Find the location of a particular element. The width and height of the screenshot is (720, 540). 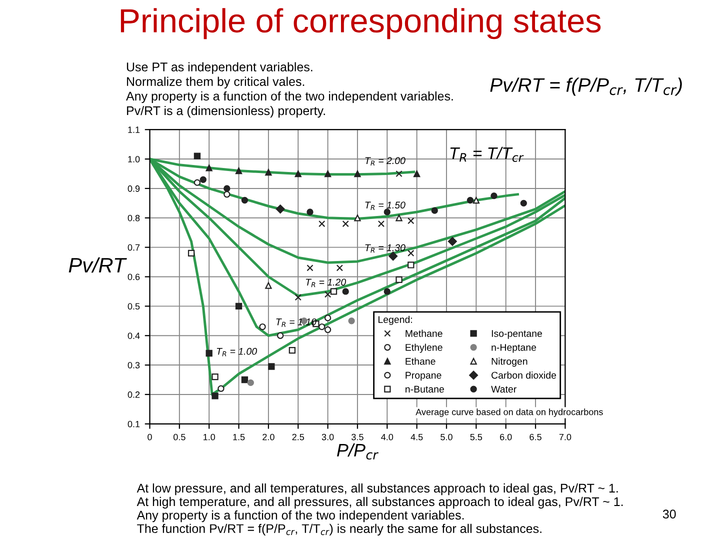

y-tick-label: 0.1 is located at coordinates (134, 424).